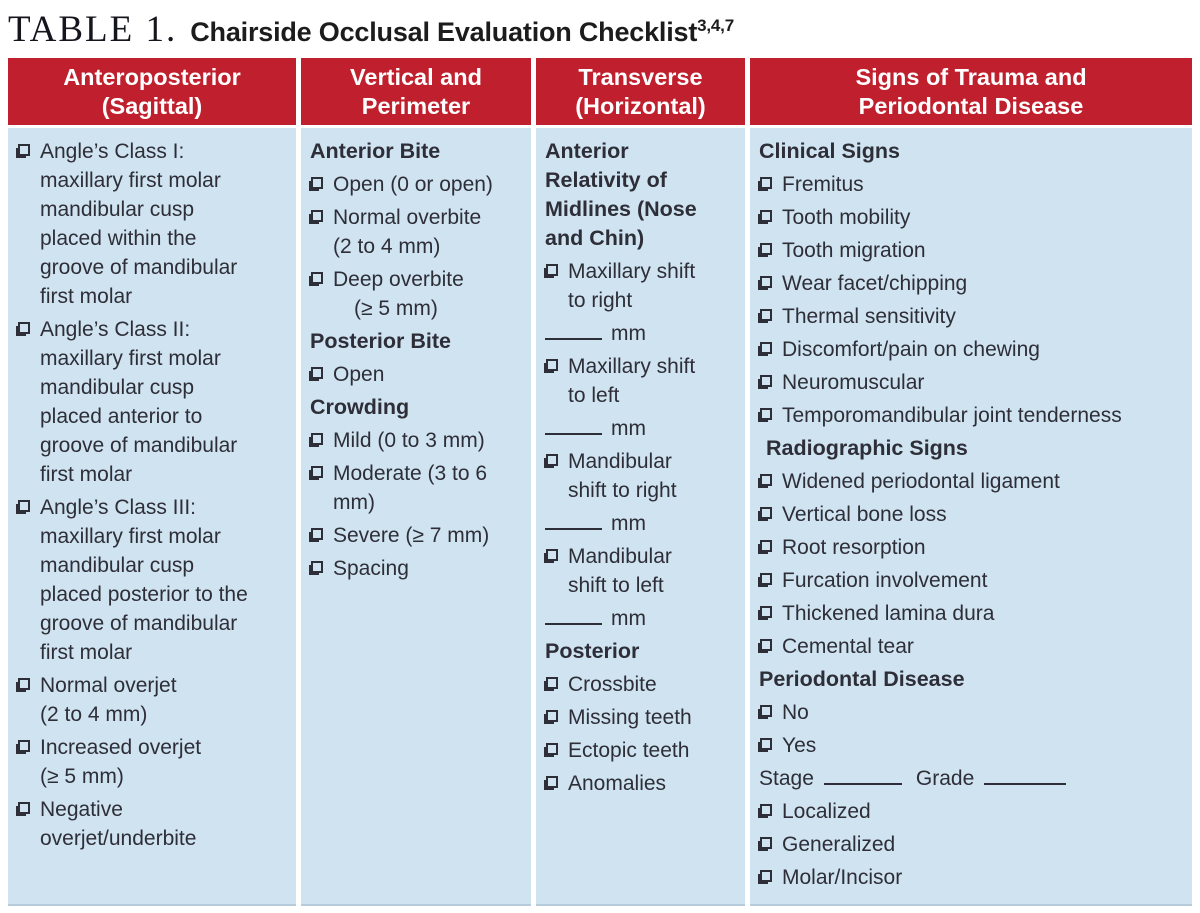  What do you see at coordinates (371, 568) in the screenshot?
I see `item-label: Spacing` at bounding box center [371, 568].